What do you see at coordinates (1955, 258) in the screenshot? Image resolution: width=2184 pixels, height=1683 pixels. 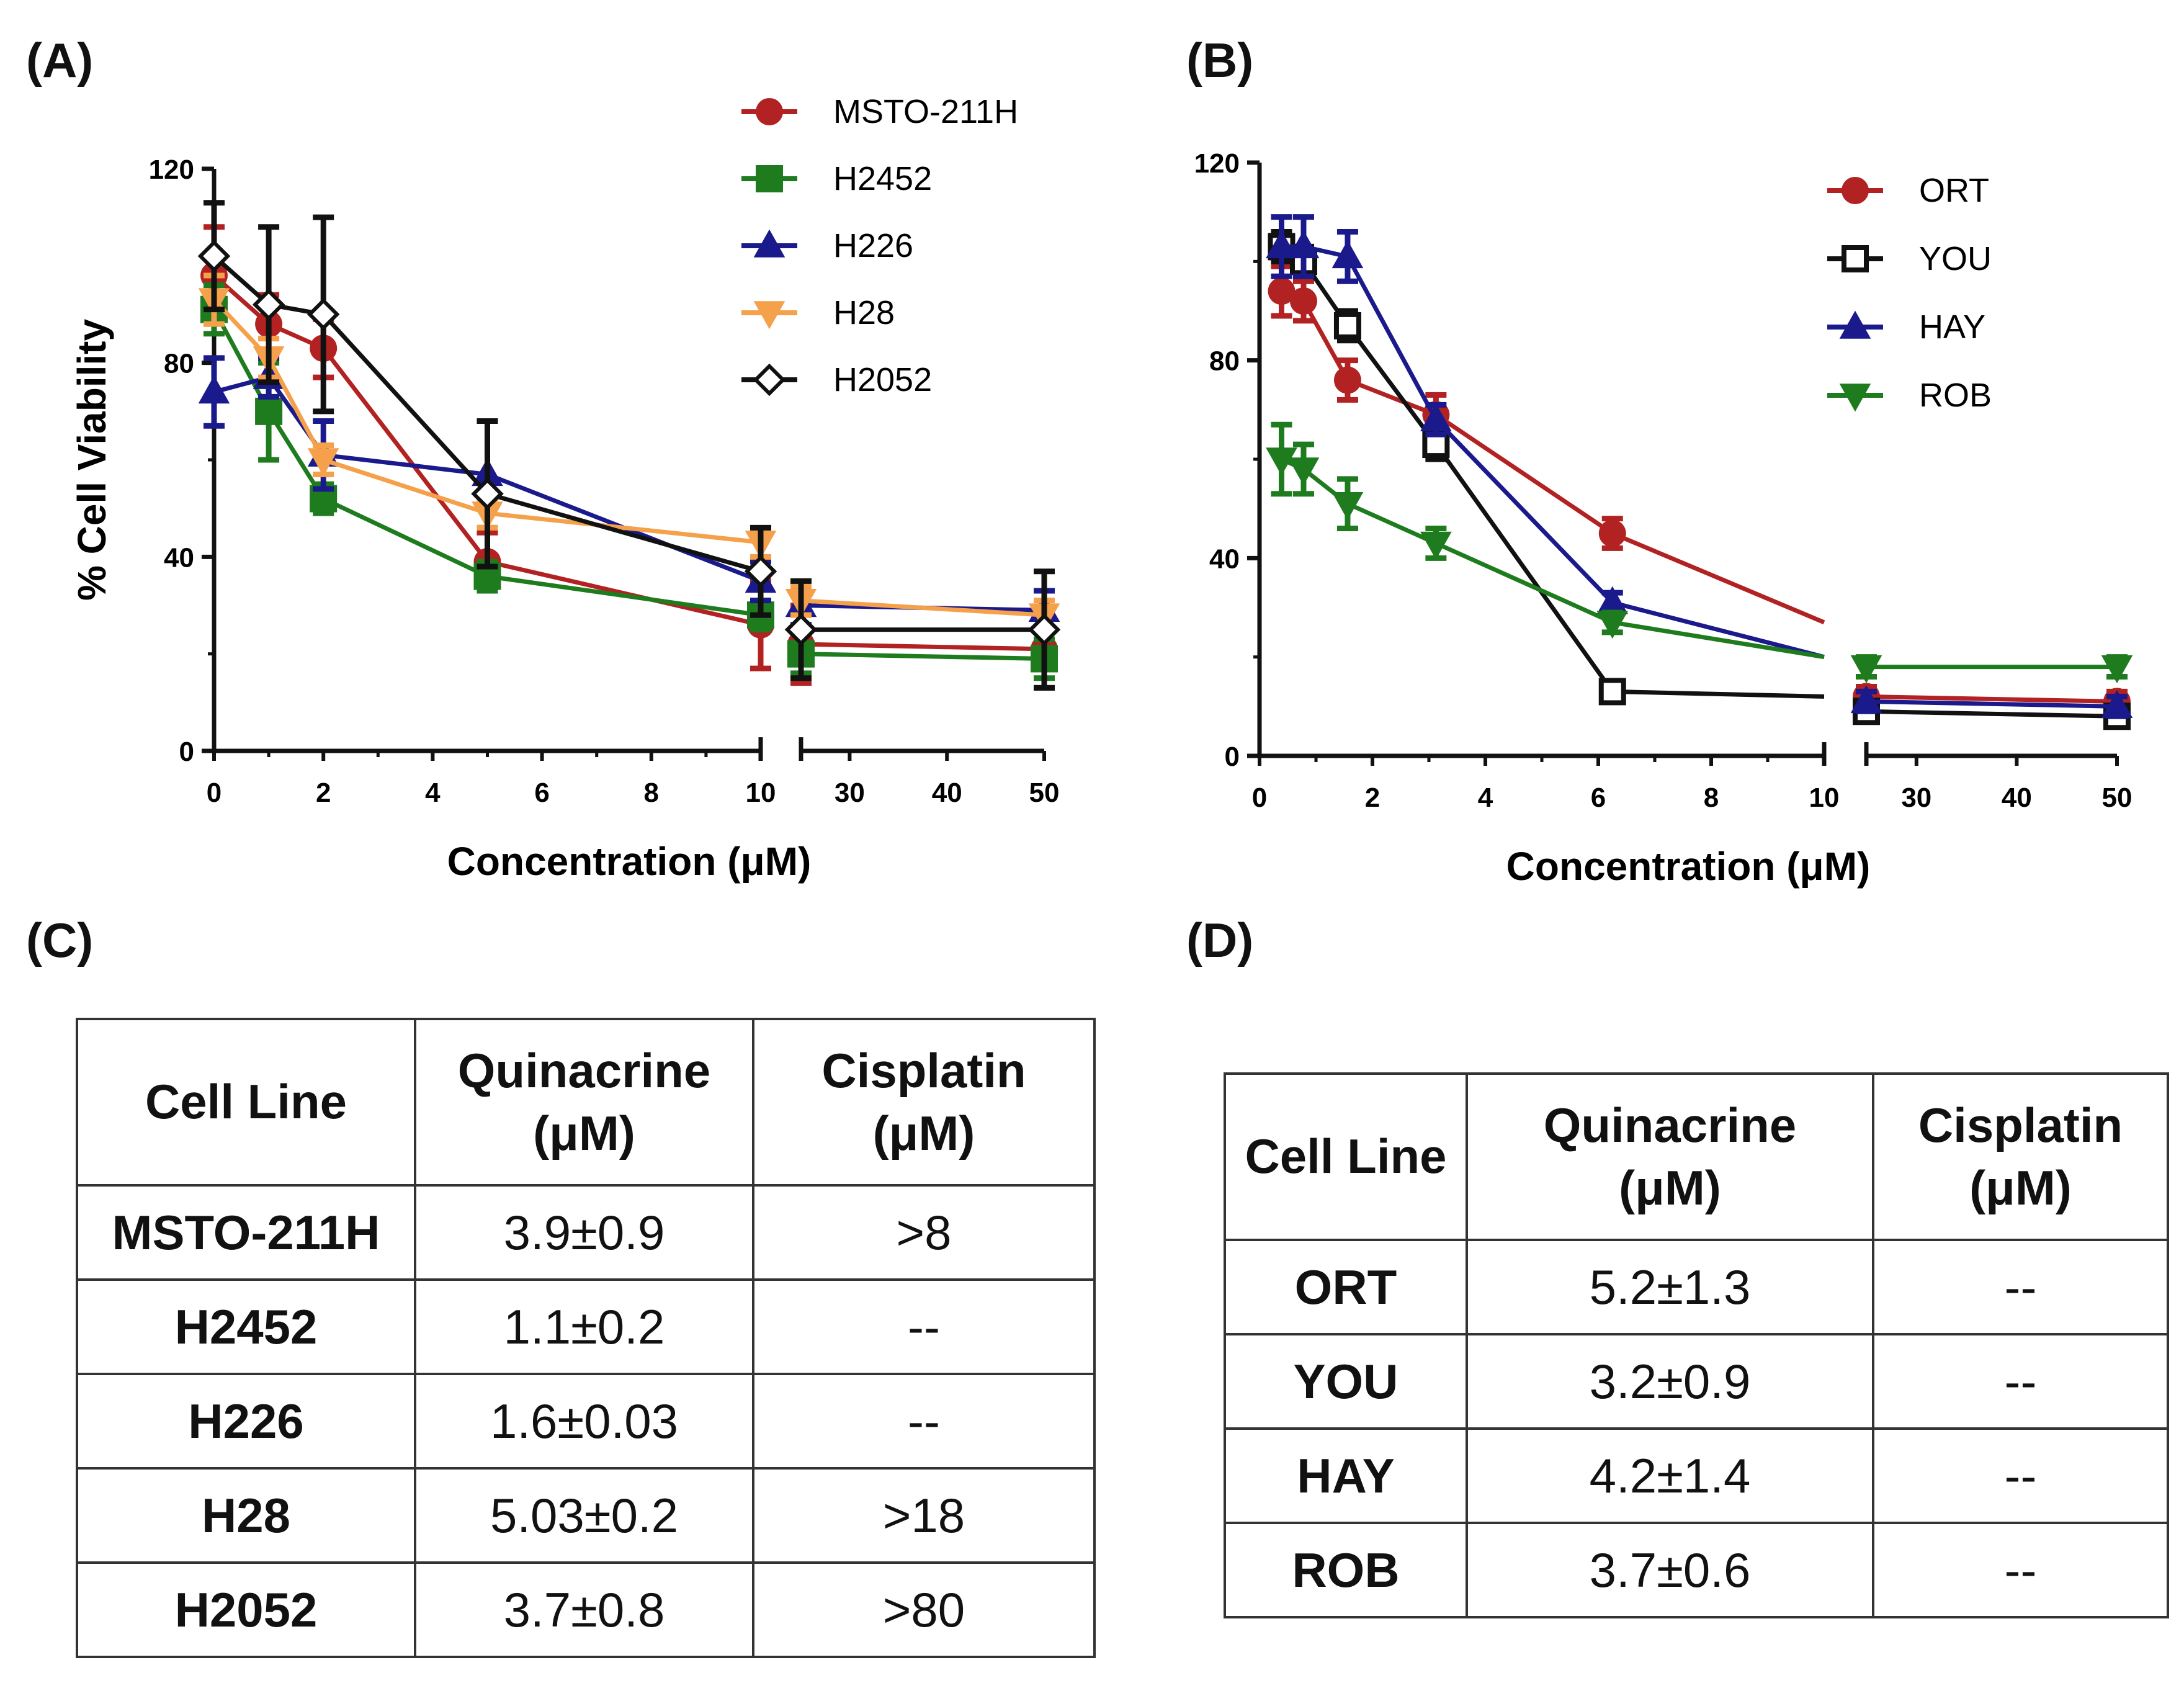 I see `legend-label-you: YOU` at bounding box center [1955, 258].